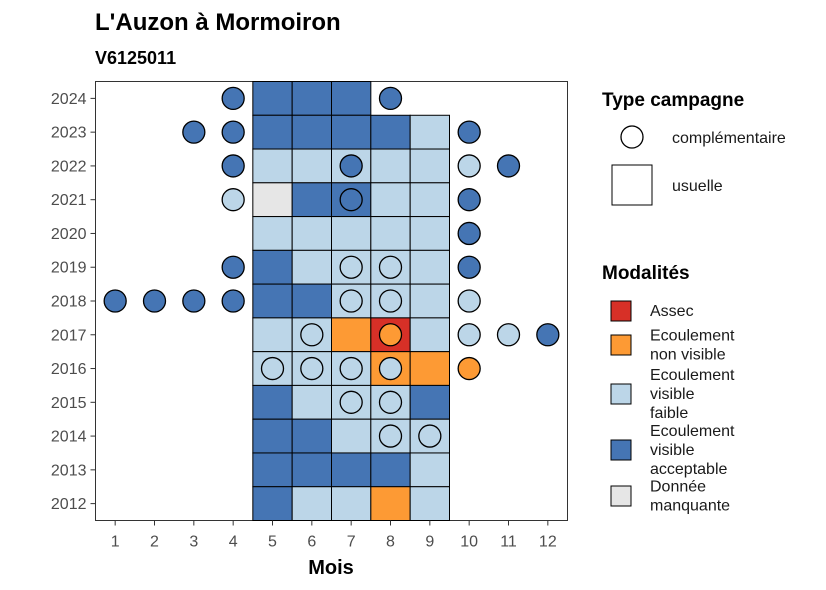  I want to click on x-tick-label: 4, so click(233, 542).